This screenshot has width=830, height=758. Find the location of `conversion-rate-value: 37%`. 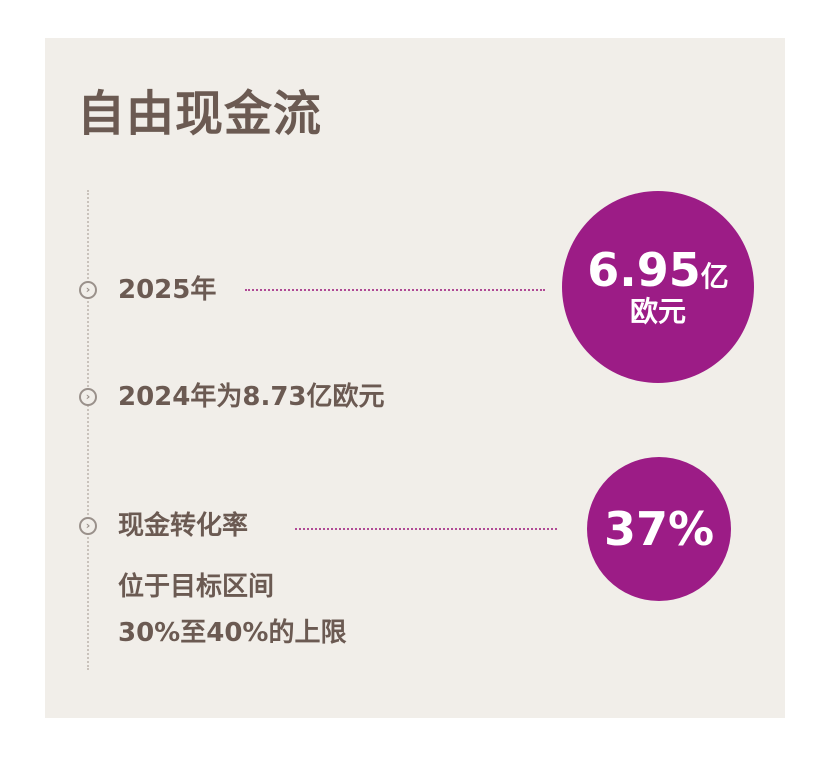

conversion-rate-value: 37% is located at coordinates (659, 529).